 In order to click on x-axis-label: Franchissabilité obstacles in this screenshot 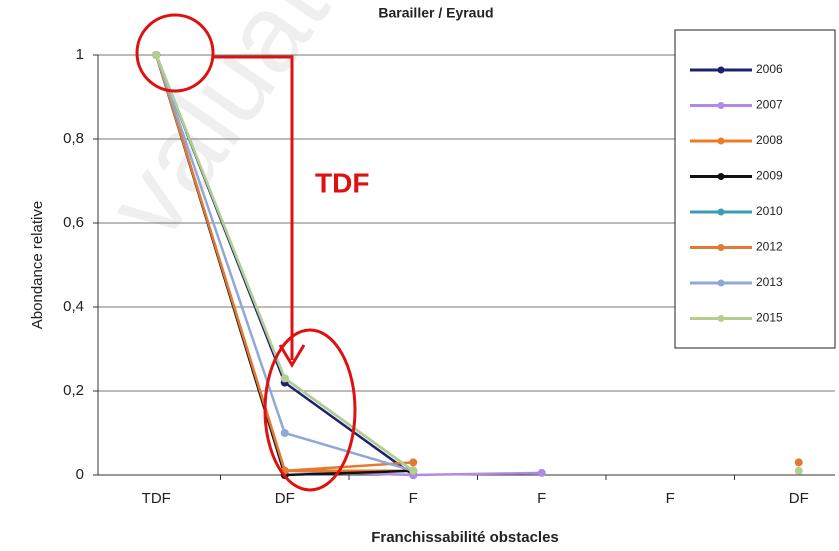, I will do `click(465, 537)`.